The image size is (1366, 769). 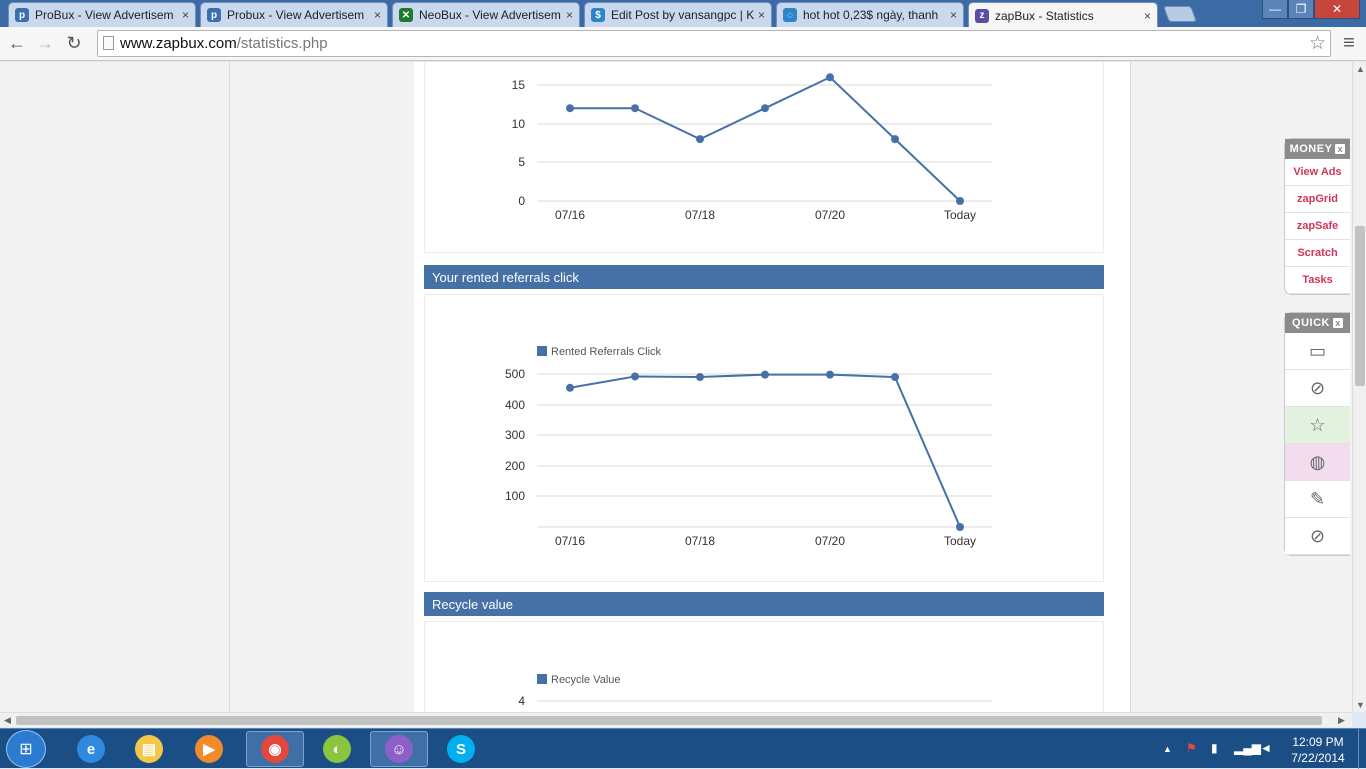 What do you see at coordinates (1360, 69) in the screenshot?
I see `scroll-up-icon: ▲` at bounding box center [1360, 69].